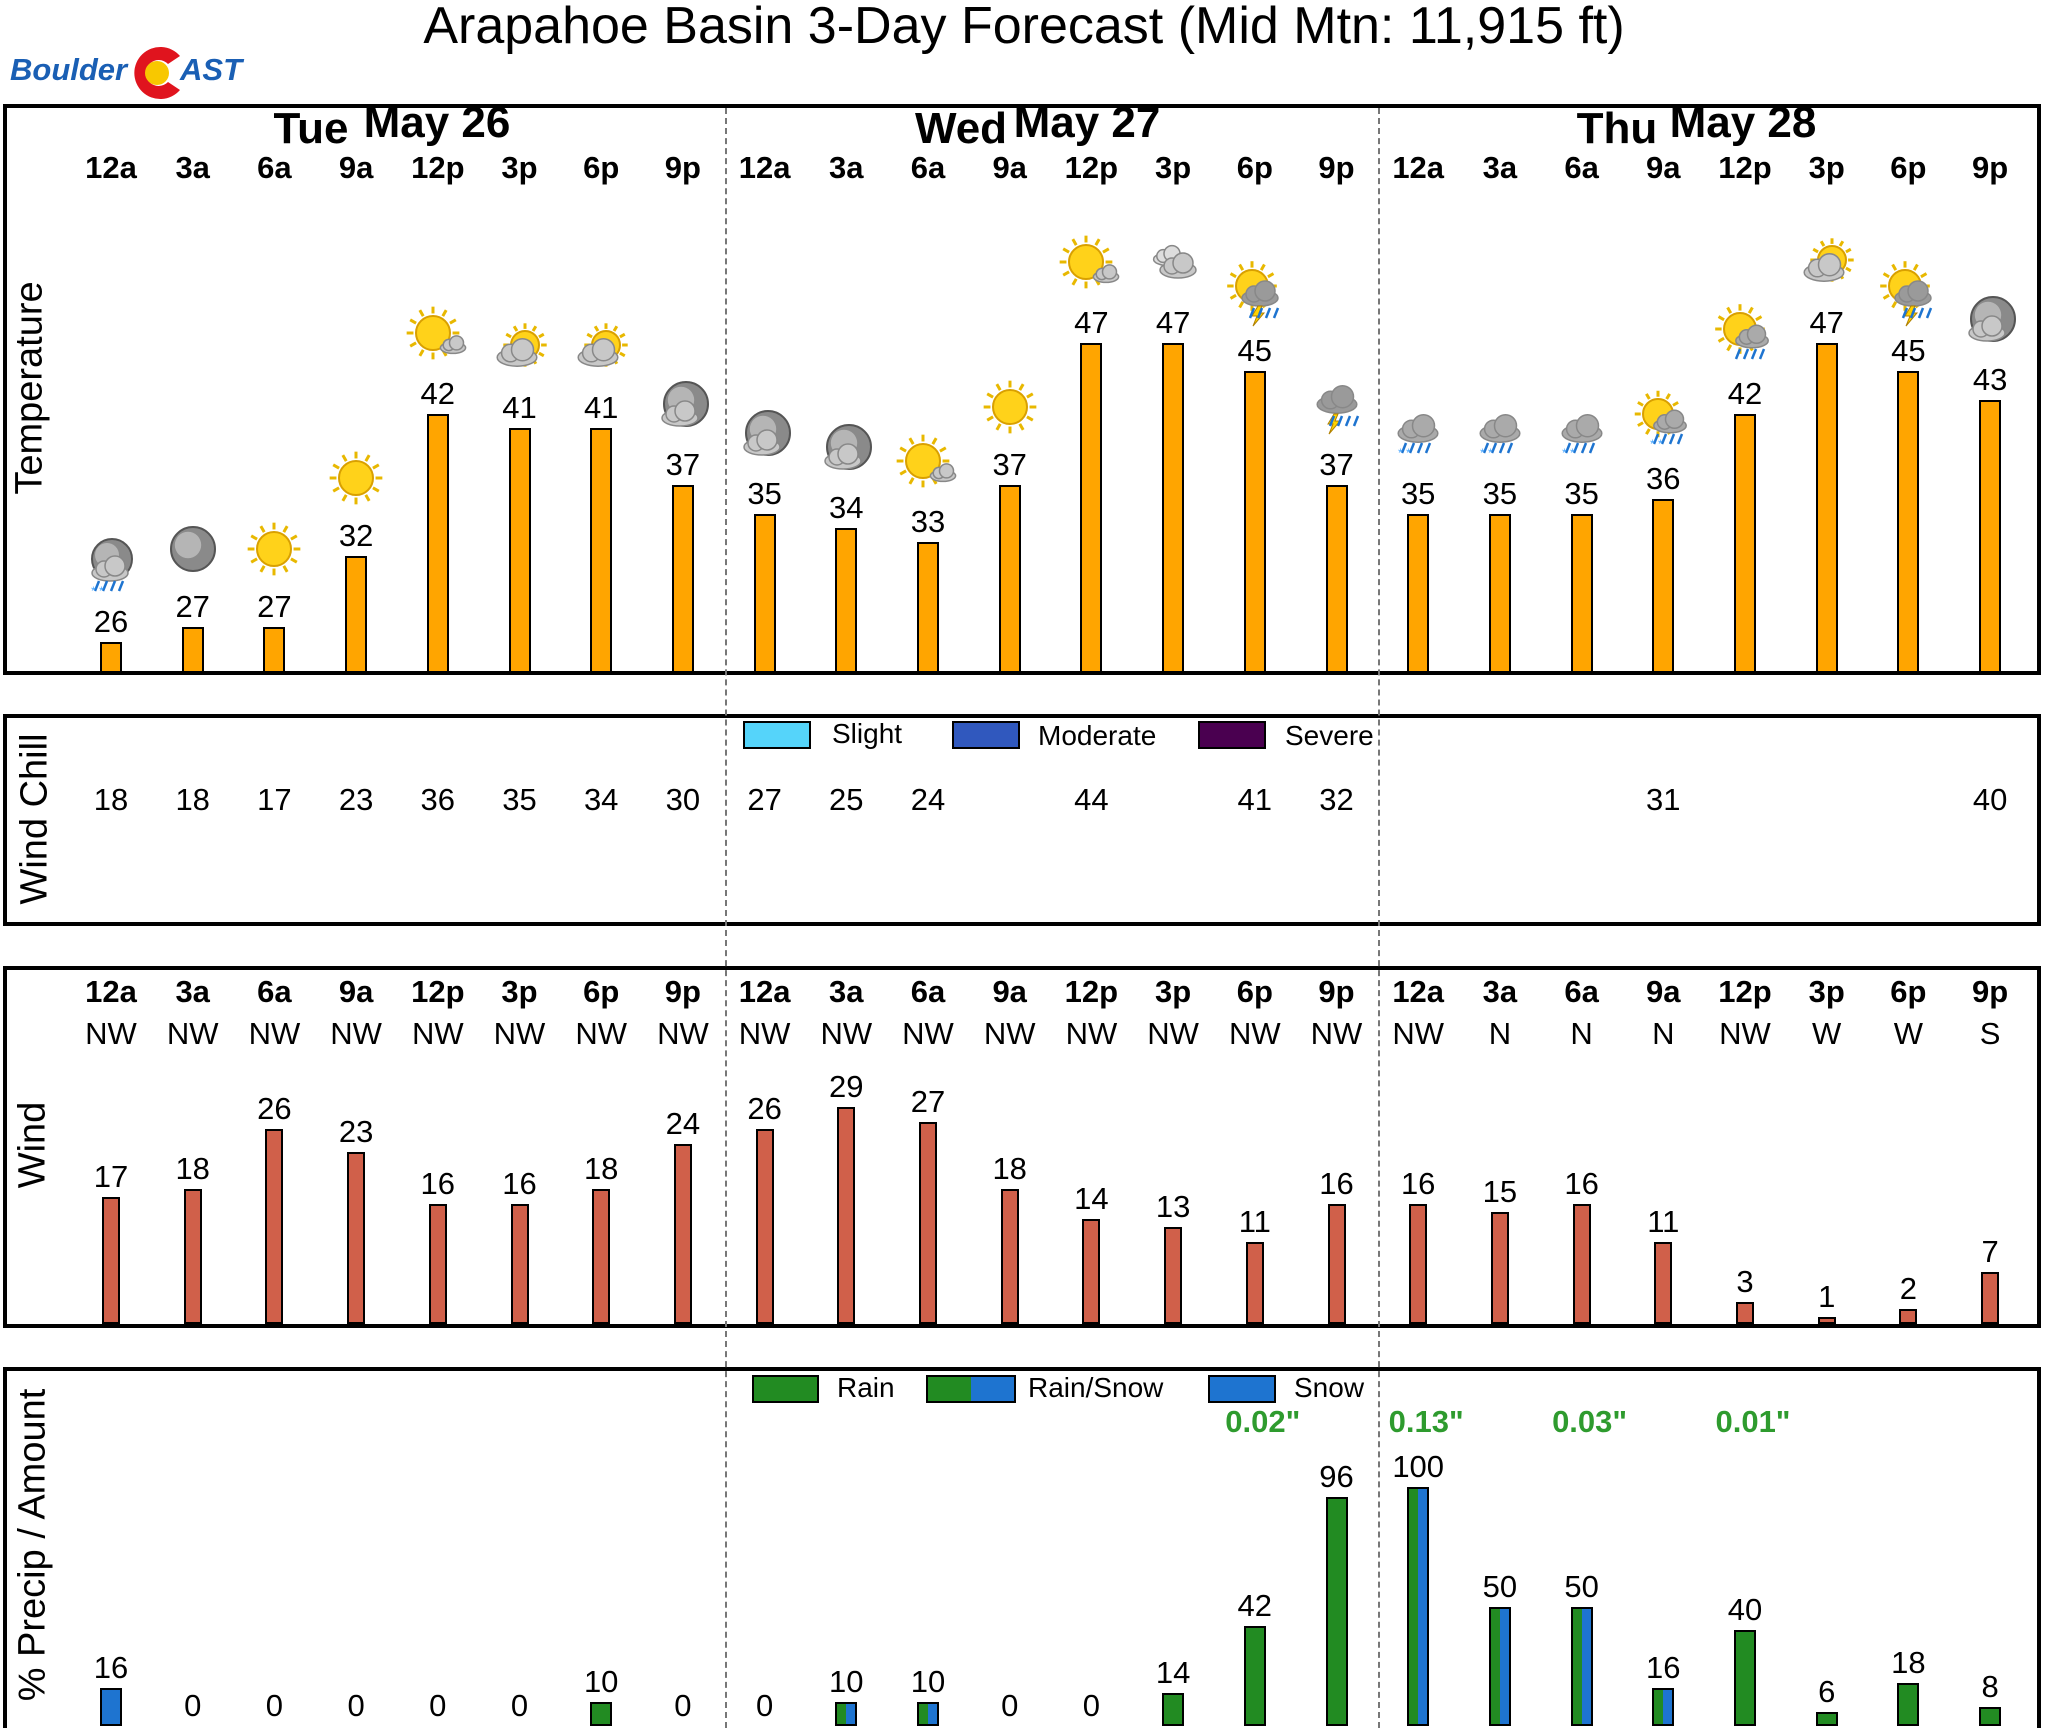 The height and width of the screenshot is (1728, 2048). Describe the element at coordinates (1745, 1610) in the screenshot. I see `precip-percent-label: 40` at that location.